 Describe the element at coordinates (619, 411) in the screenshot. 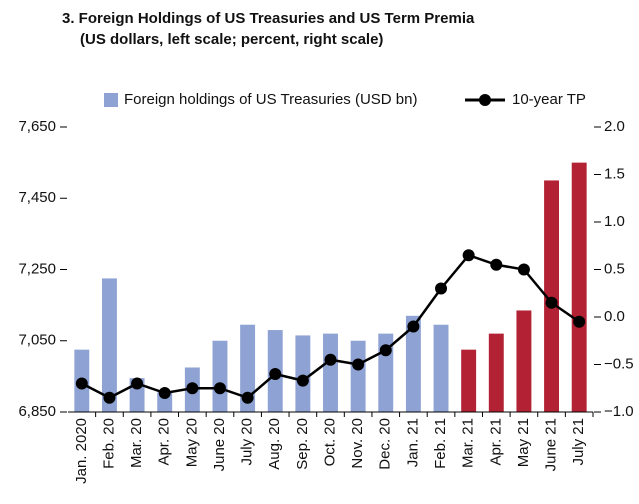

I see `y2-tick-label: −1.0` at that location.